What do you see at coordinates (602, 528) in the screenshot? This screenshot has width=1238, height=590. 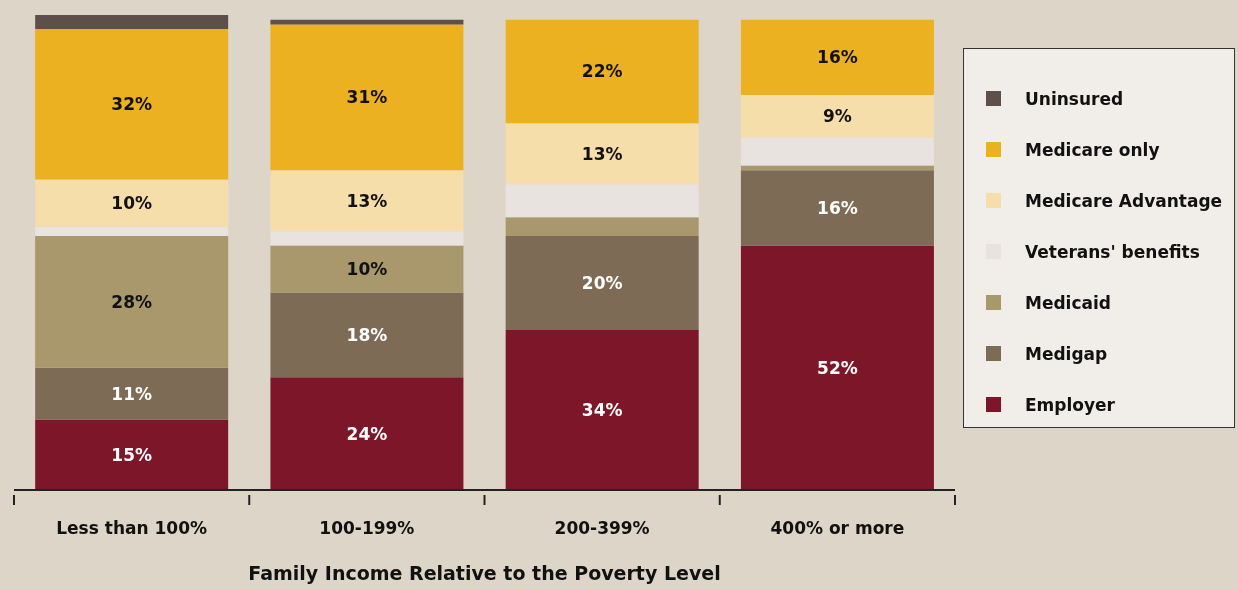 I see `x-tick-label: 200-399%` at bounding box center [602, 528].